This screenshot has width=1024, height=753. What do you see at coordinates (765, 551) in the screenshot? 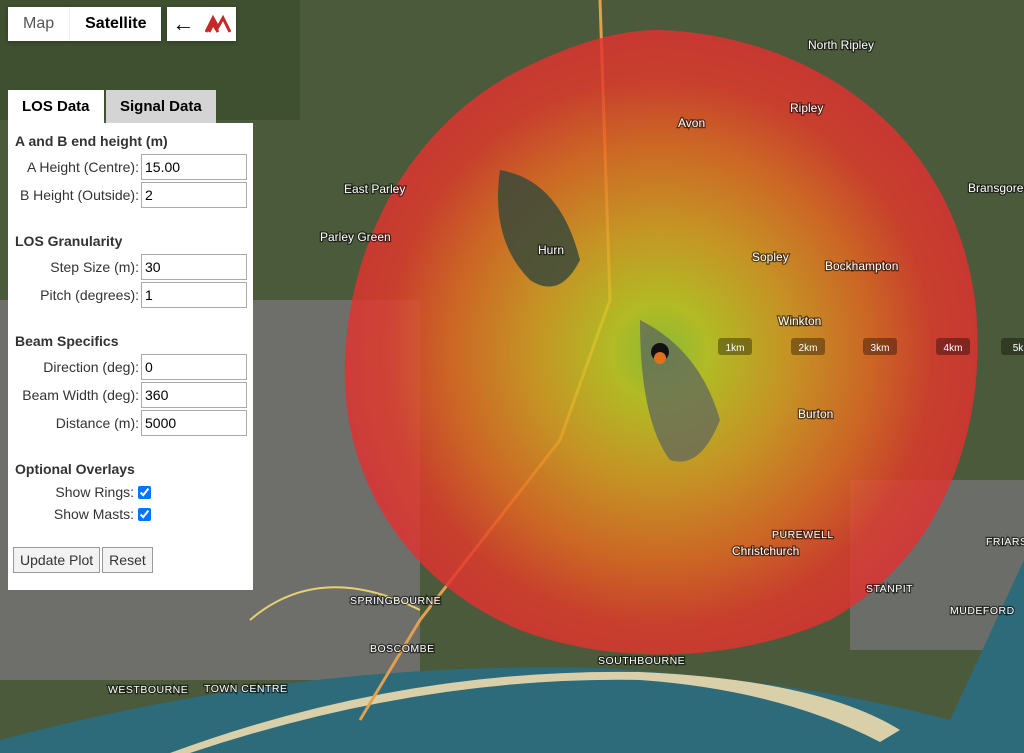
I see `place-label: Christchurch` at bounding box center [765, 551].